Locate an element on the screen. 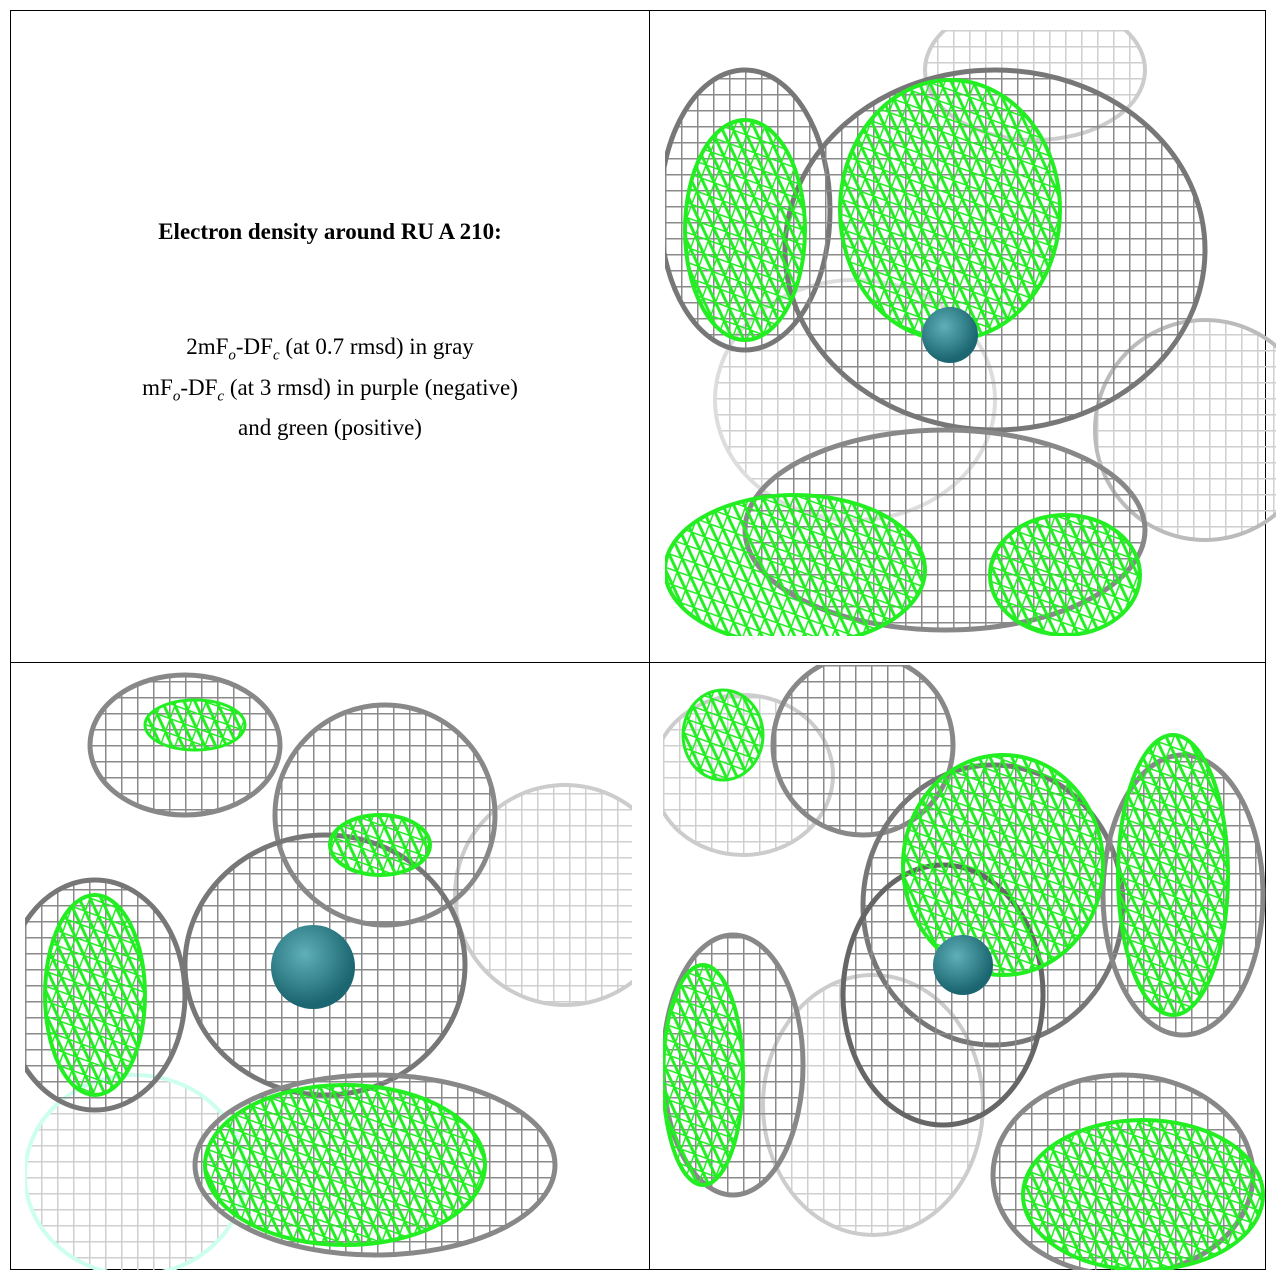 The height and width of the screenshot is (1279, 1276). text: mF is located at coordinates (157, 387).